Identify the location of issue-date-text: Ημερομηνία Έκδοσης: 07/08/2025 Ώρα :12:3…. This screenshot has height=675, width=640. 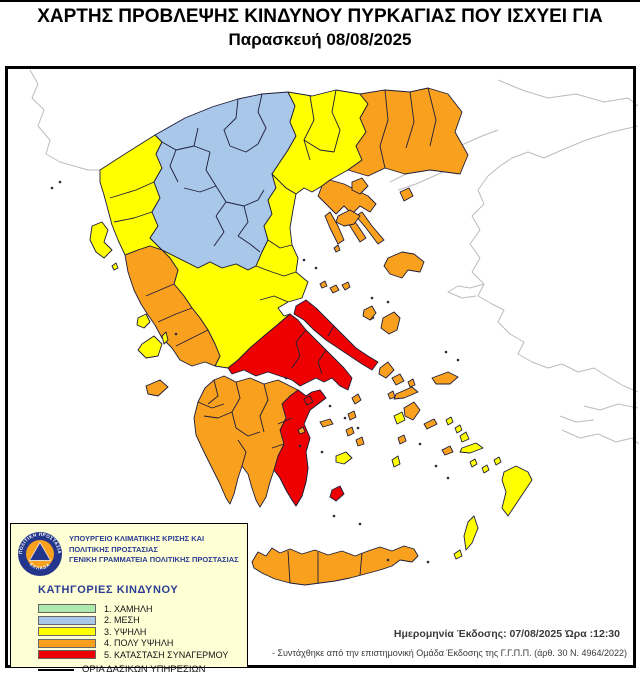
(506, 634).